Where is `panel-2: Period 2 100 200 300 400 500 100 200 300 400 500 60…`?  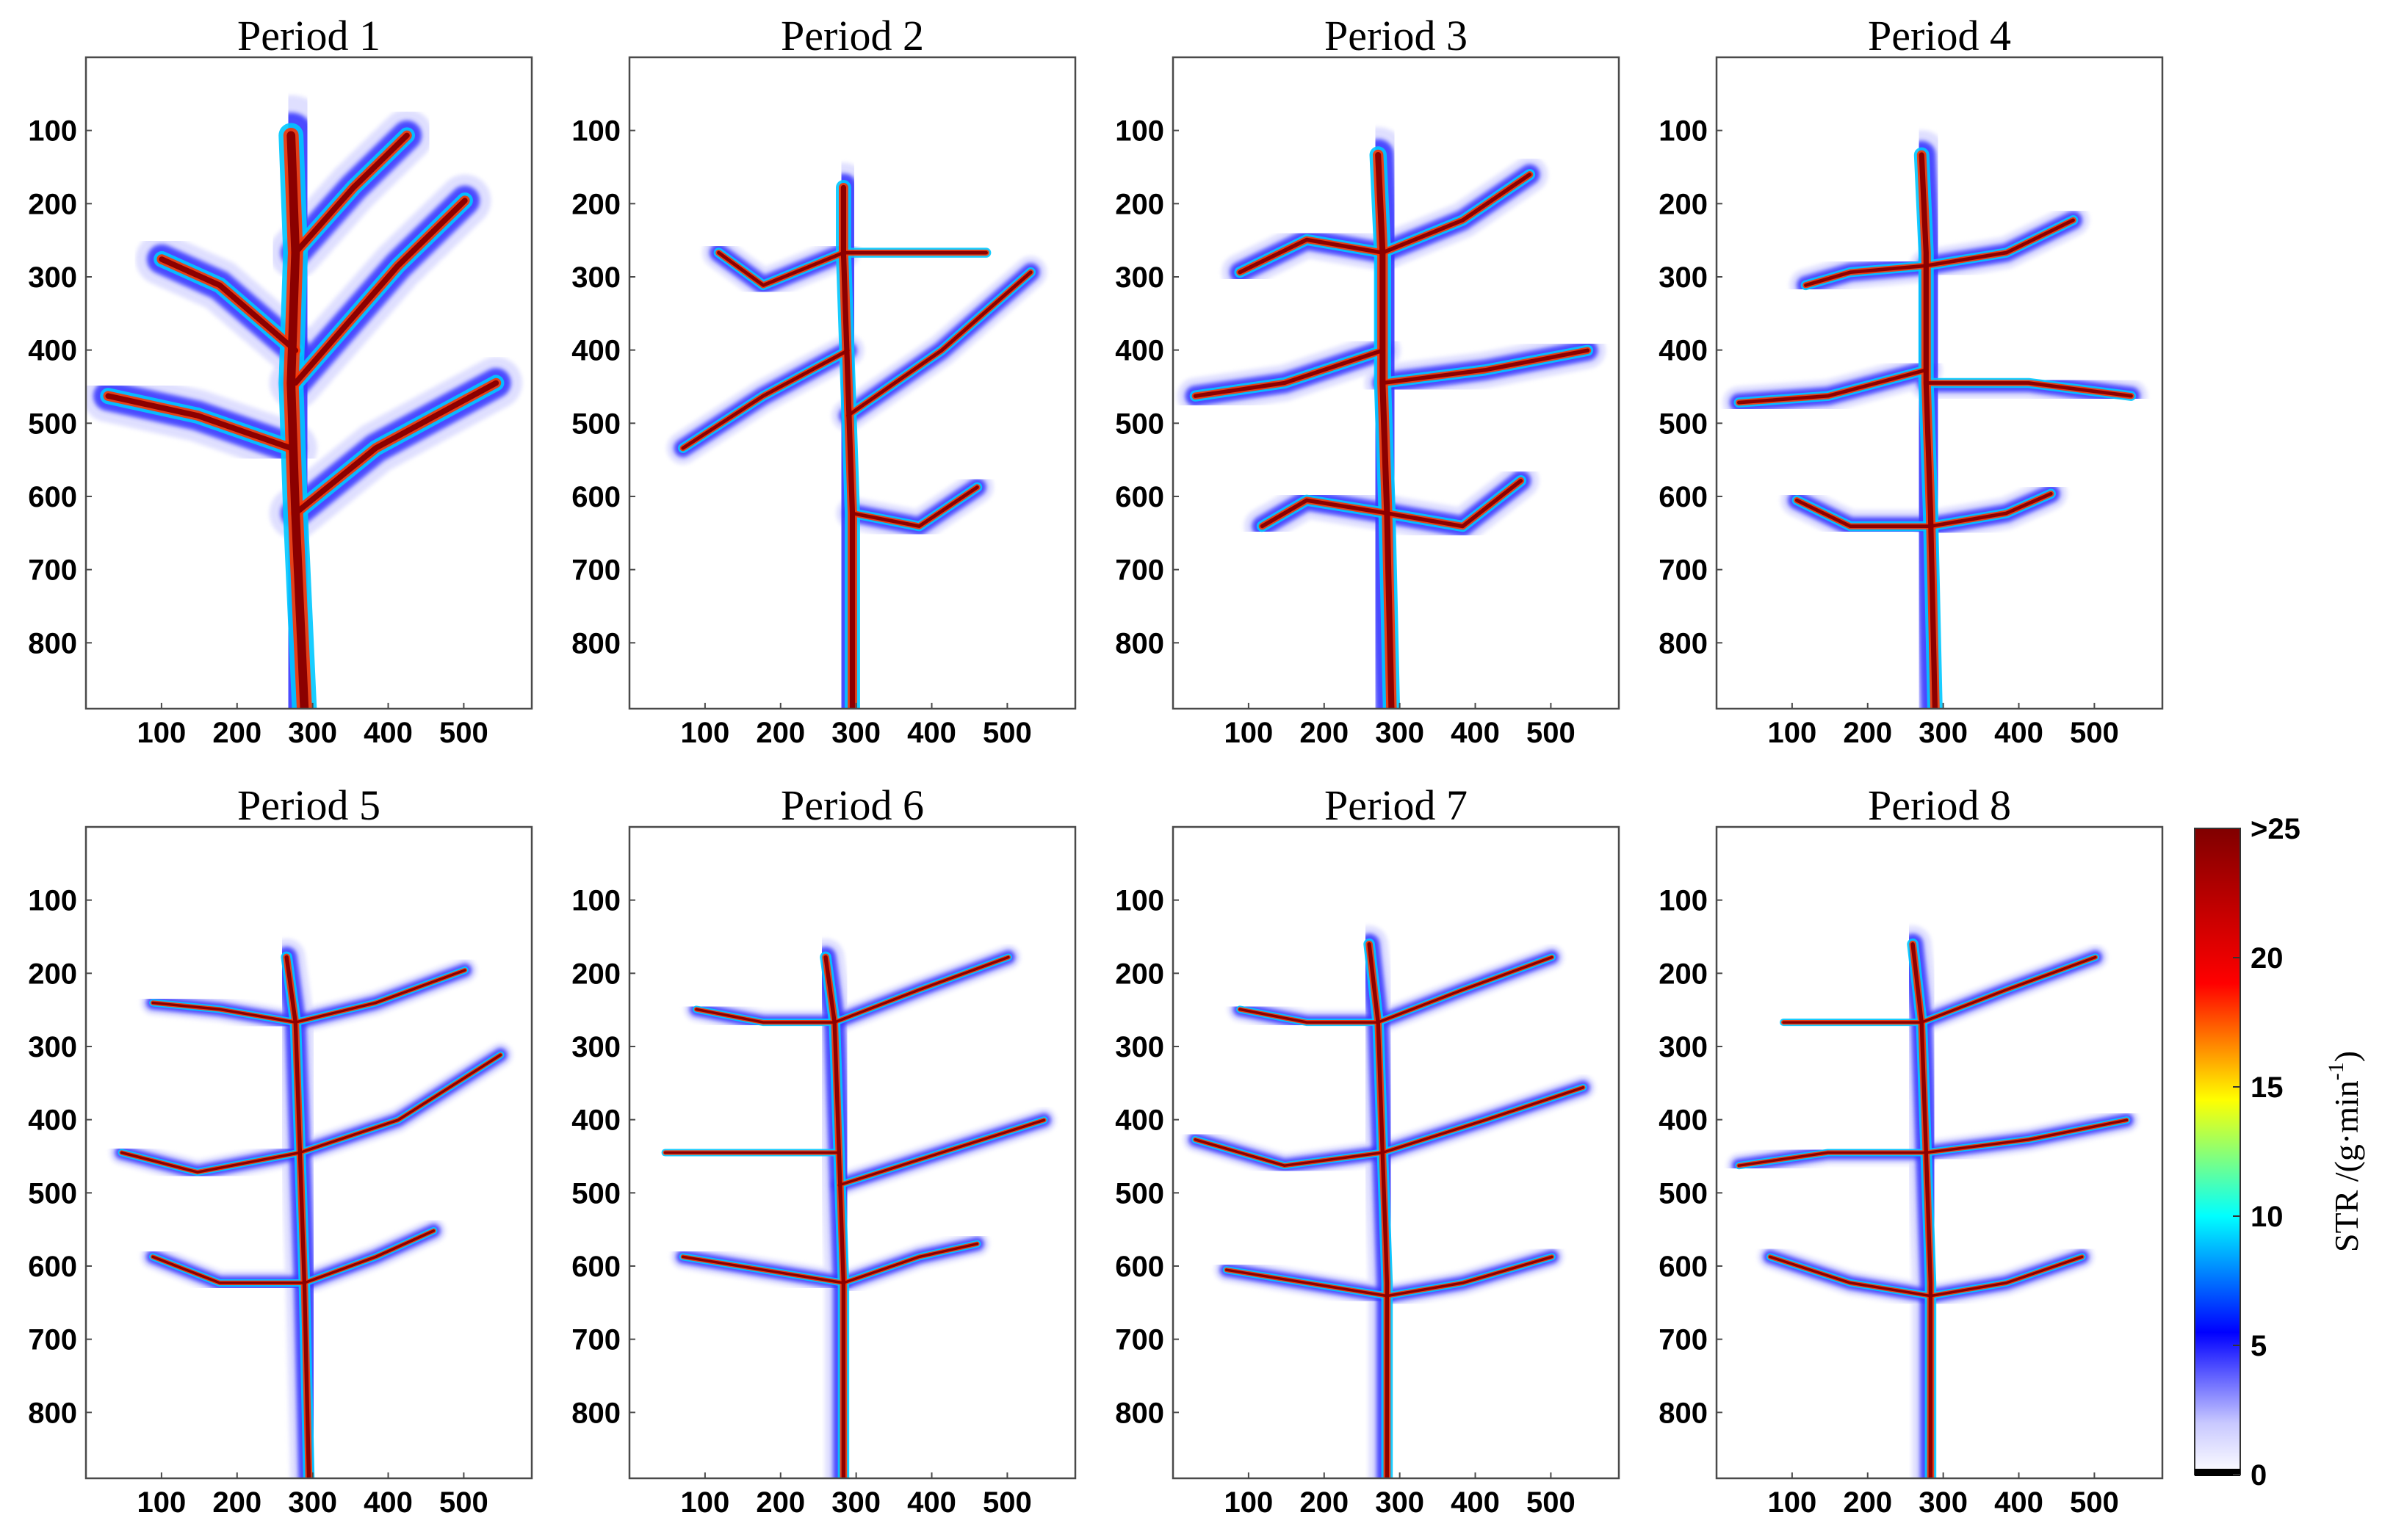 panel-2: Period 2 100 200 300 400 500 100 200 300 400 500 60… is located at coordinates (824, 380).